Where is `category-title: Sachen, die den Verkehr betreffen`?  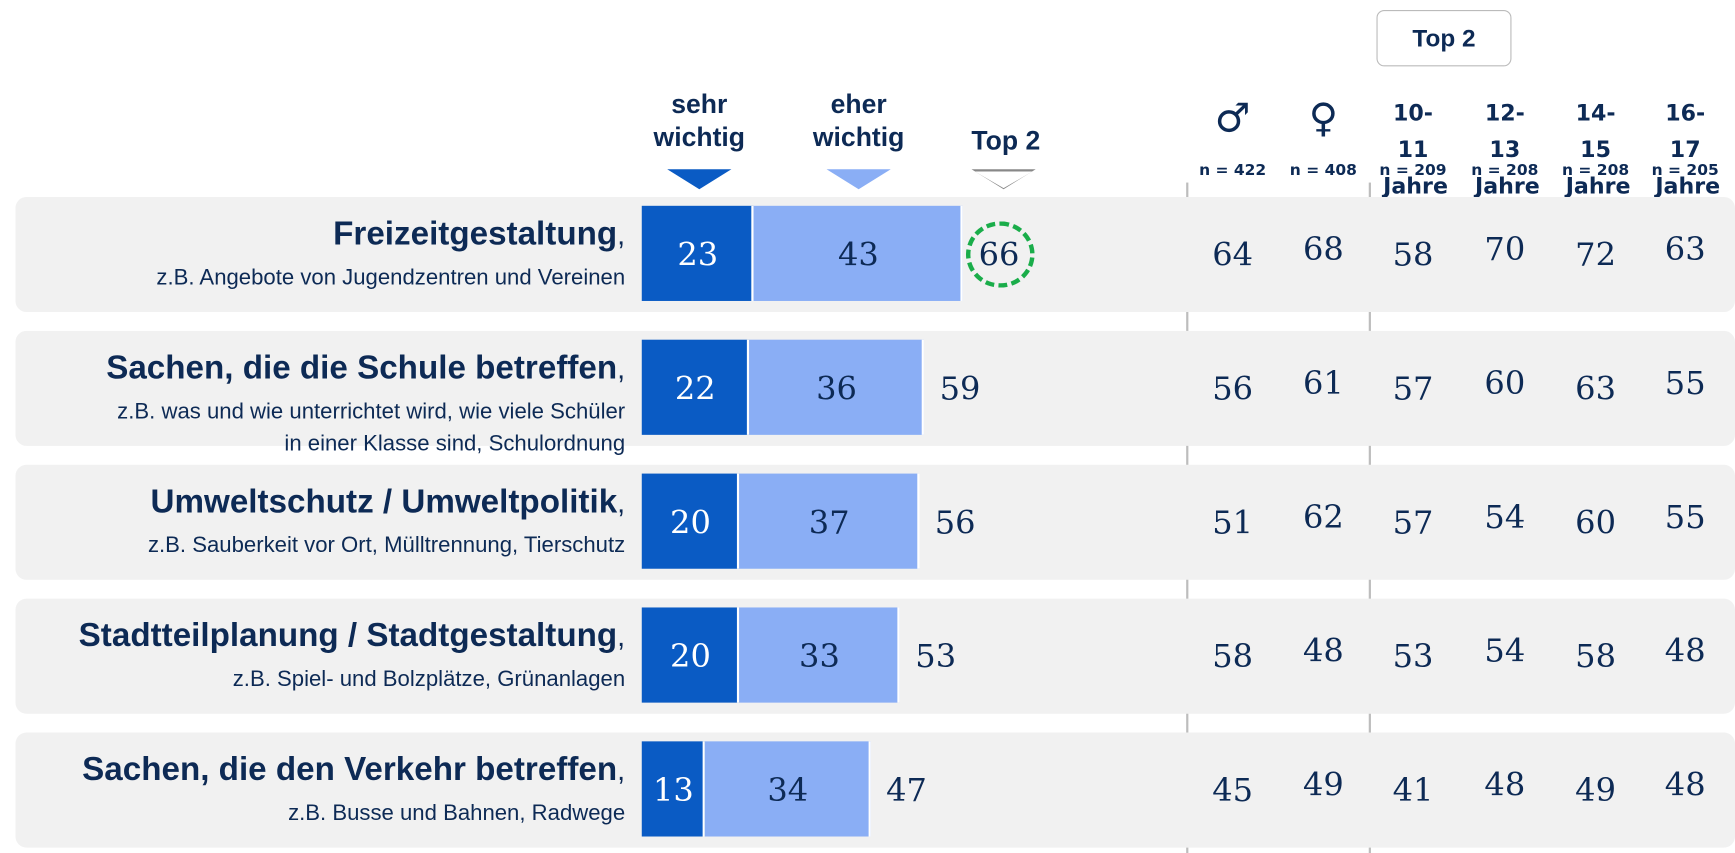
category-title: Sachen, die den Verkehr betreffen is located at coordinates (350, 769).